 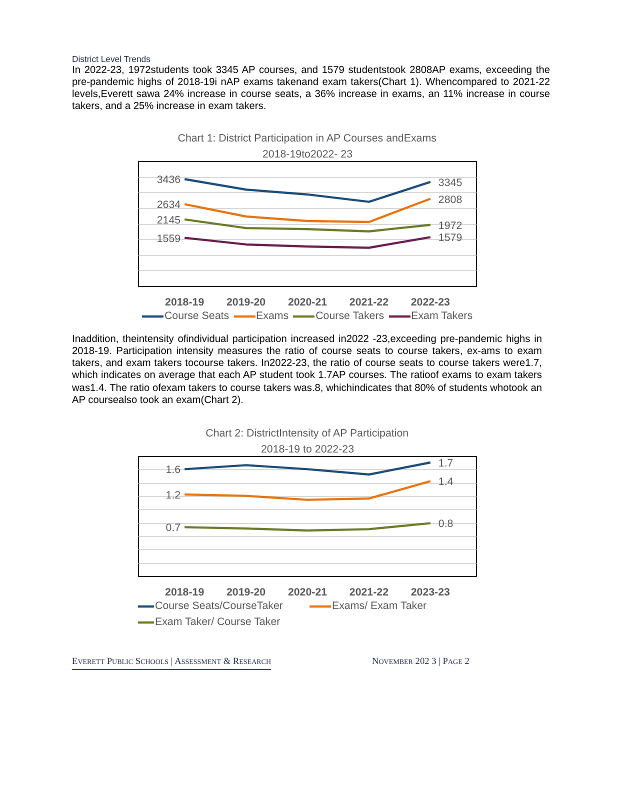 What do you see at coordinates (307, 434) in the screenshot?
I see `chart-title: Chart 2: DistrictIntensity of AP Participation` at bounding box center [307, 434].